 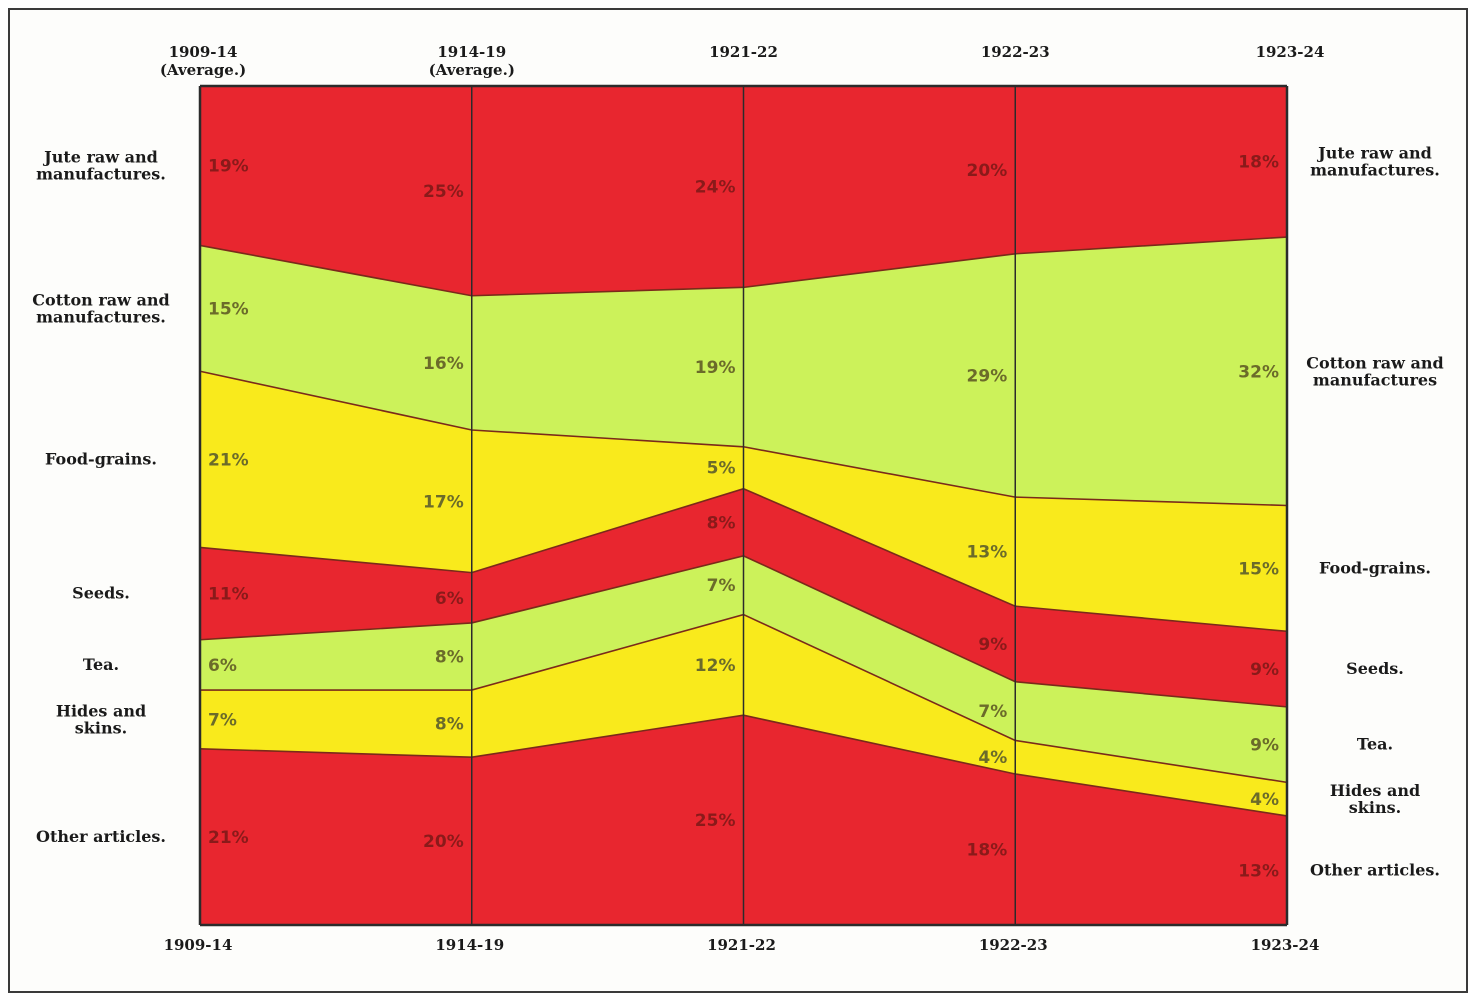 What do you see at coordinates (443, 364) in the screenshot?
I see `value-label: 16%` at bounding box center [443, 364].